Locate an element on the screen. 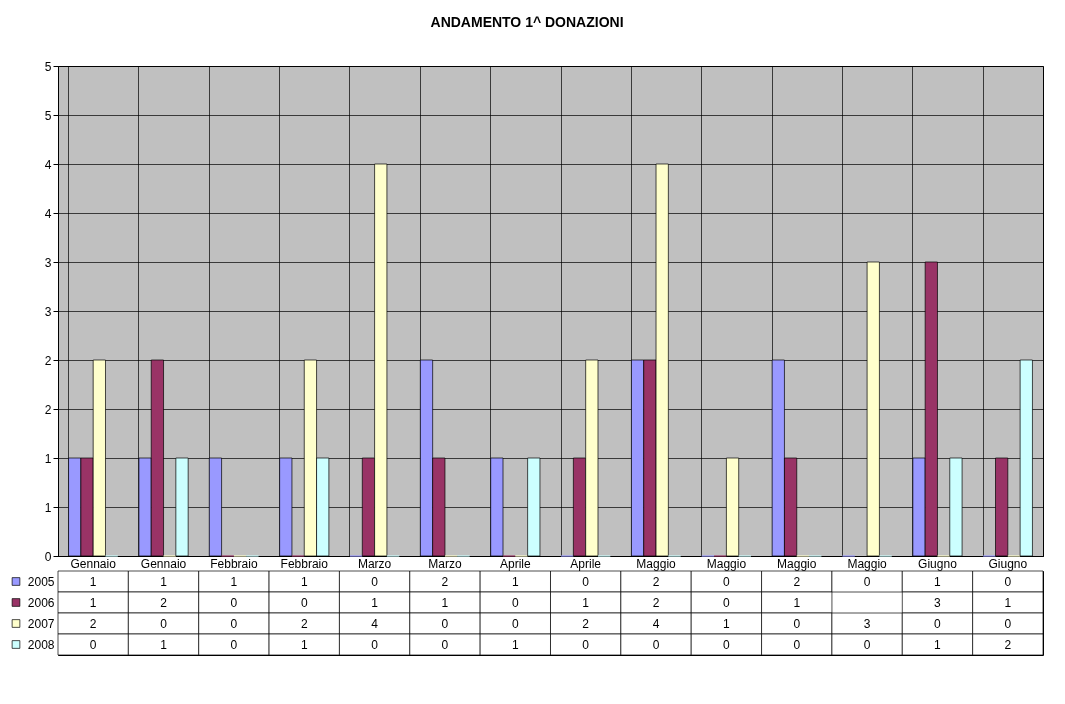 The width and height of the screenshot is (1065, 704). legend-label: 2005 is located at coordinates (41, 581).